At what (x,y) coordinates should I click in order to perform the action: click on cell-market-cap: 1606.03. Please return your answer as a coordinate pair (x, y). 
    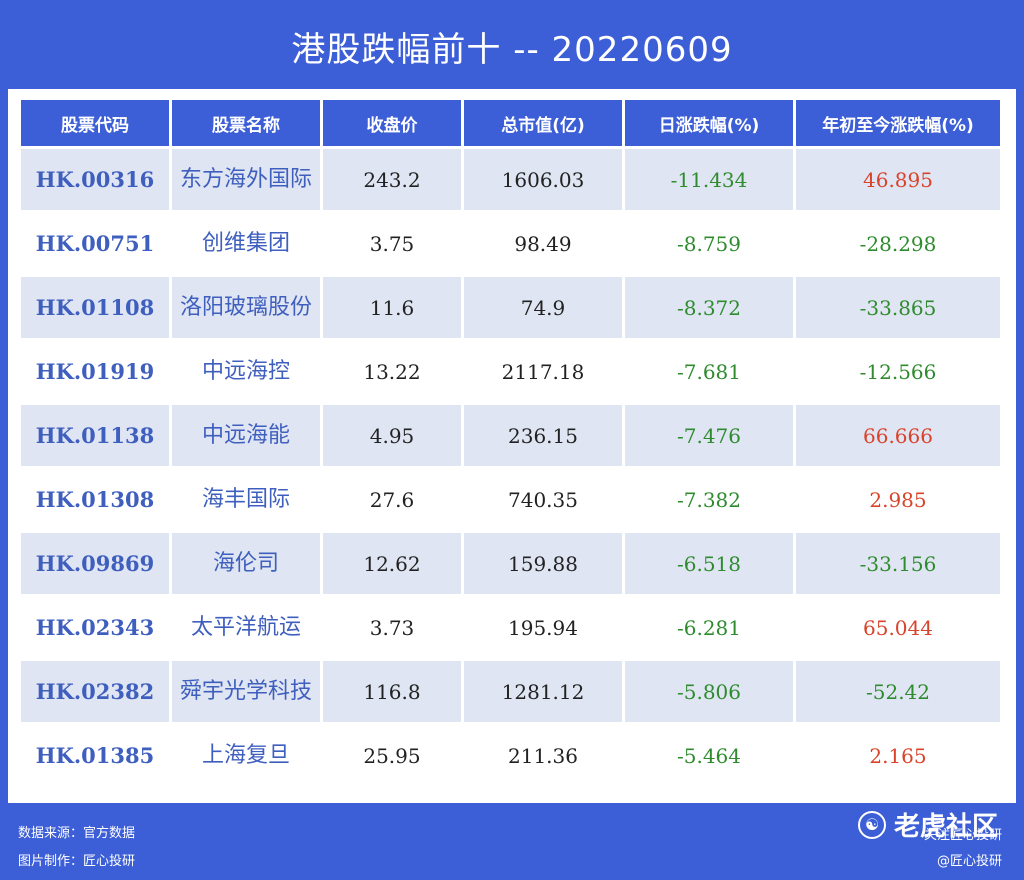
    Looking at the image, I should click on (543, 179).